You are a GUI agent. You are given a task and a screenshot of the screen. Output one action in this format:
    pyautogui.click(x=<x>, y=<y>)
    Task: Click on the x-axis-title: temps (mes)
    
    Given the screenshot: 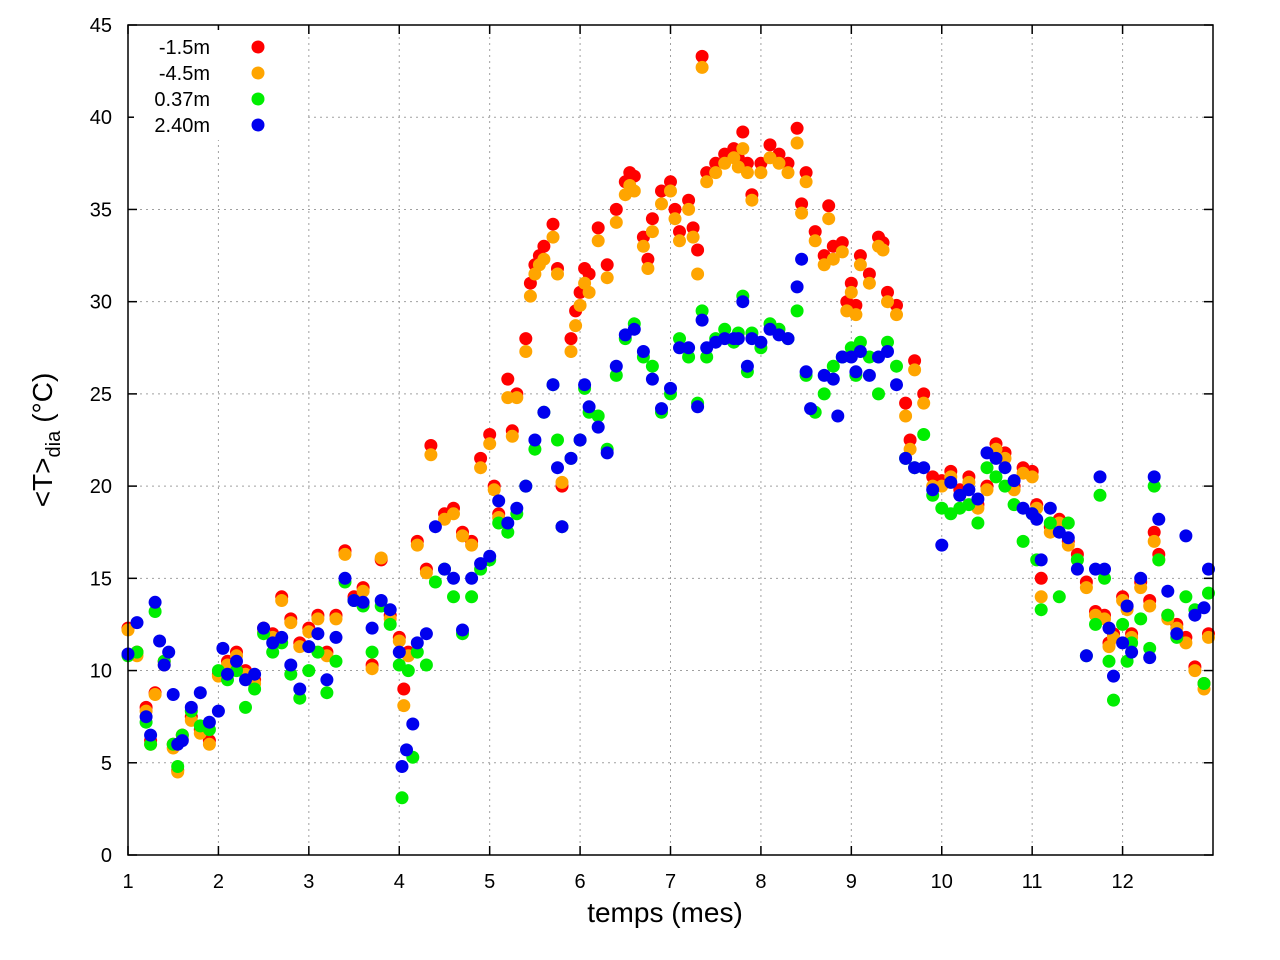 What is the action you would take?
    pyautogui.click(x=665, y=912)
    